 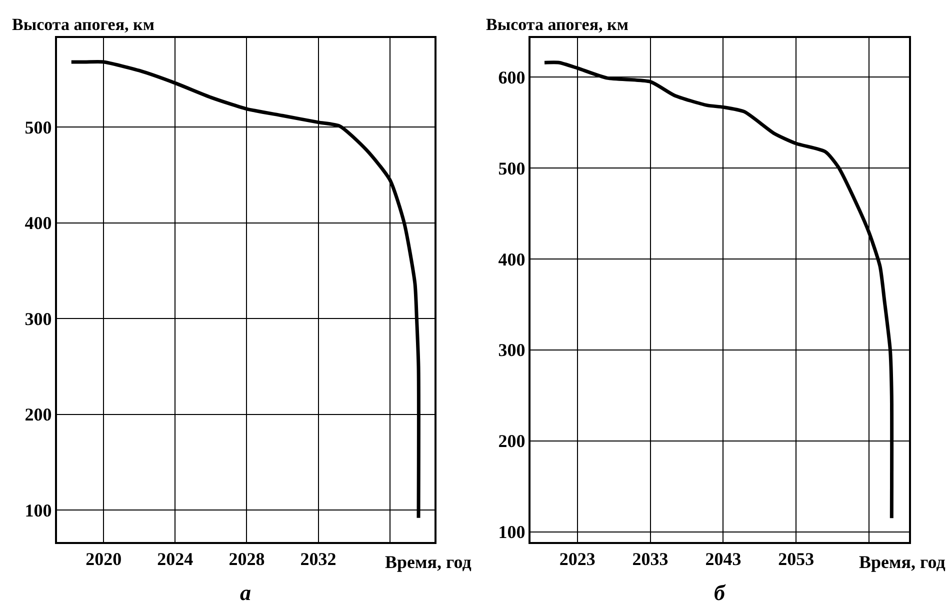 What do you see at coordinates (796, 559) in the screenshot?
I see `x-tick-label: 2053` at bounding box center [796, 559].